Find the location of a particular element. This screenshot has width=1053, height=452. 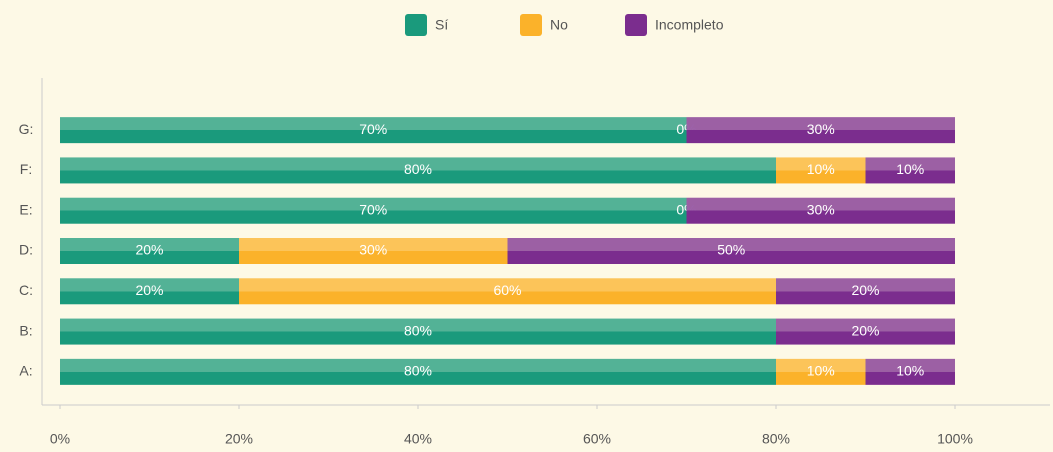

x-tick-label: 100% is located at coordinates (955, 439).